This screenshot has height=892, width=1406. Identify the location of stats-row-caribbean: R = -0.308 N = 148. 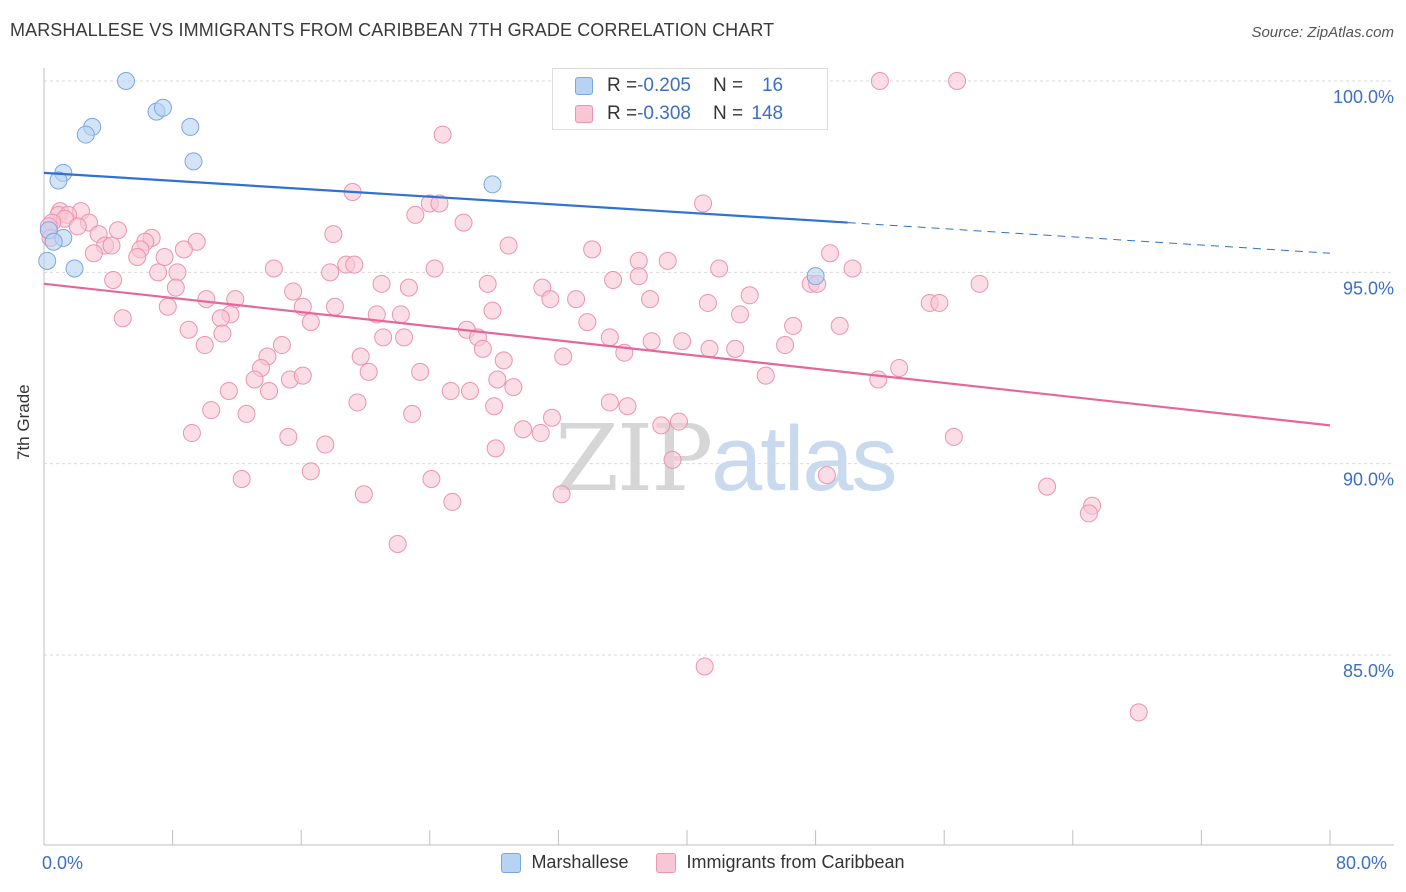
(679, 114).